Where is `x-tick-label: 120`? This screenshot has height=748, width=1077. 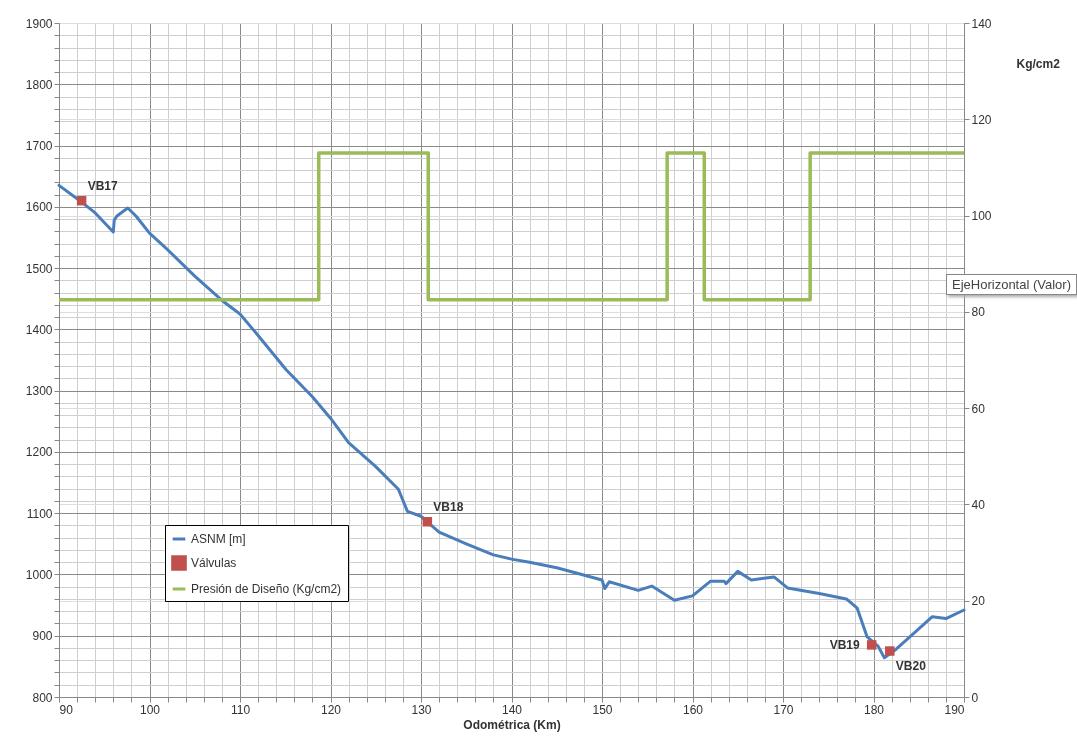 x-tick-label: 120 is located at coordinates (331, 709).